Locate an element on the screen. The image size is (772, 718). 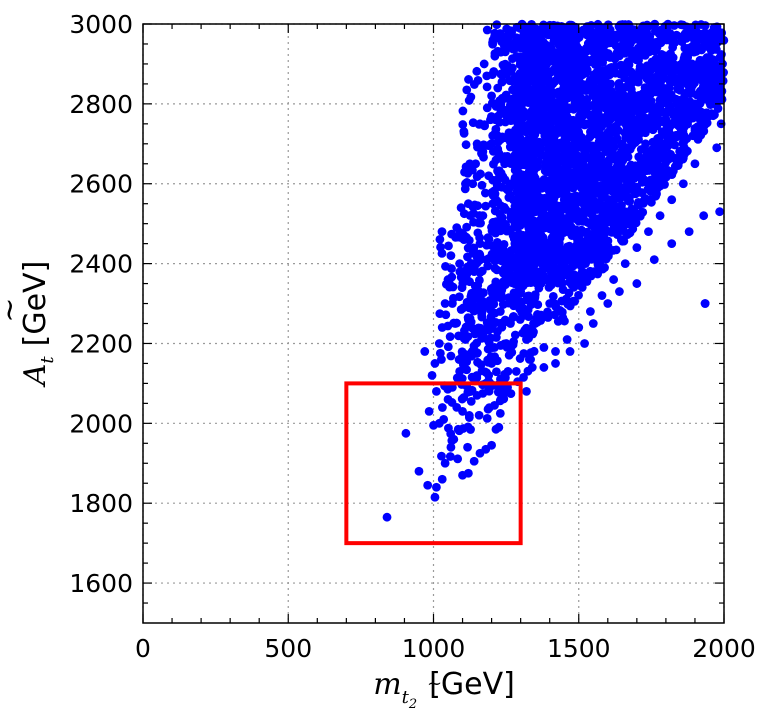
x-axis-title: mt2 [GeV] is located at coordinates (444, 689).